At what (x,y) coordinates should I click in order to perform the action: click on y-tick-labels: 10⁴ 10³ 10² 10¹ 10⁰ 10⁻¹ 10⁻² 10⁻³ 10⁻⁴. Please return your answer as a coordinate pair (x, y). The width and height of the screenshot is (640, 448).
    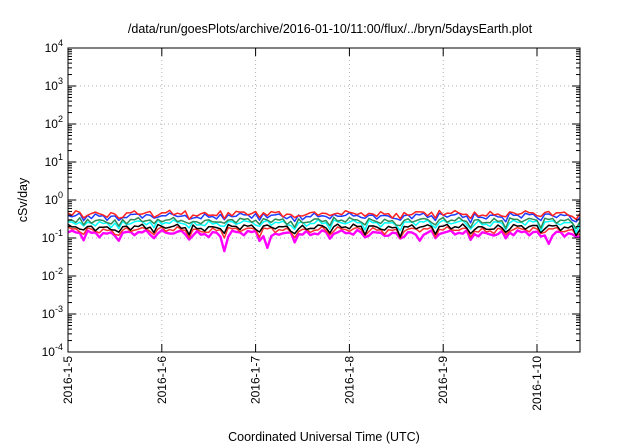
    Looking at the image, I should click on (52, 198).